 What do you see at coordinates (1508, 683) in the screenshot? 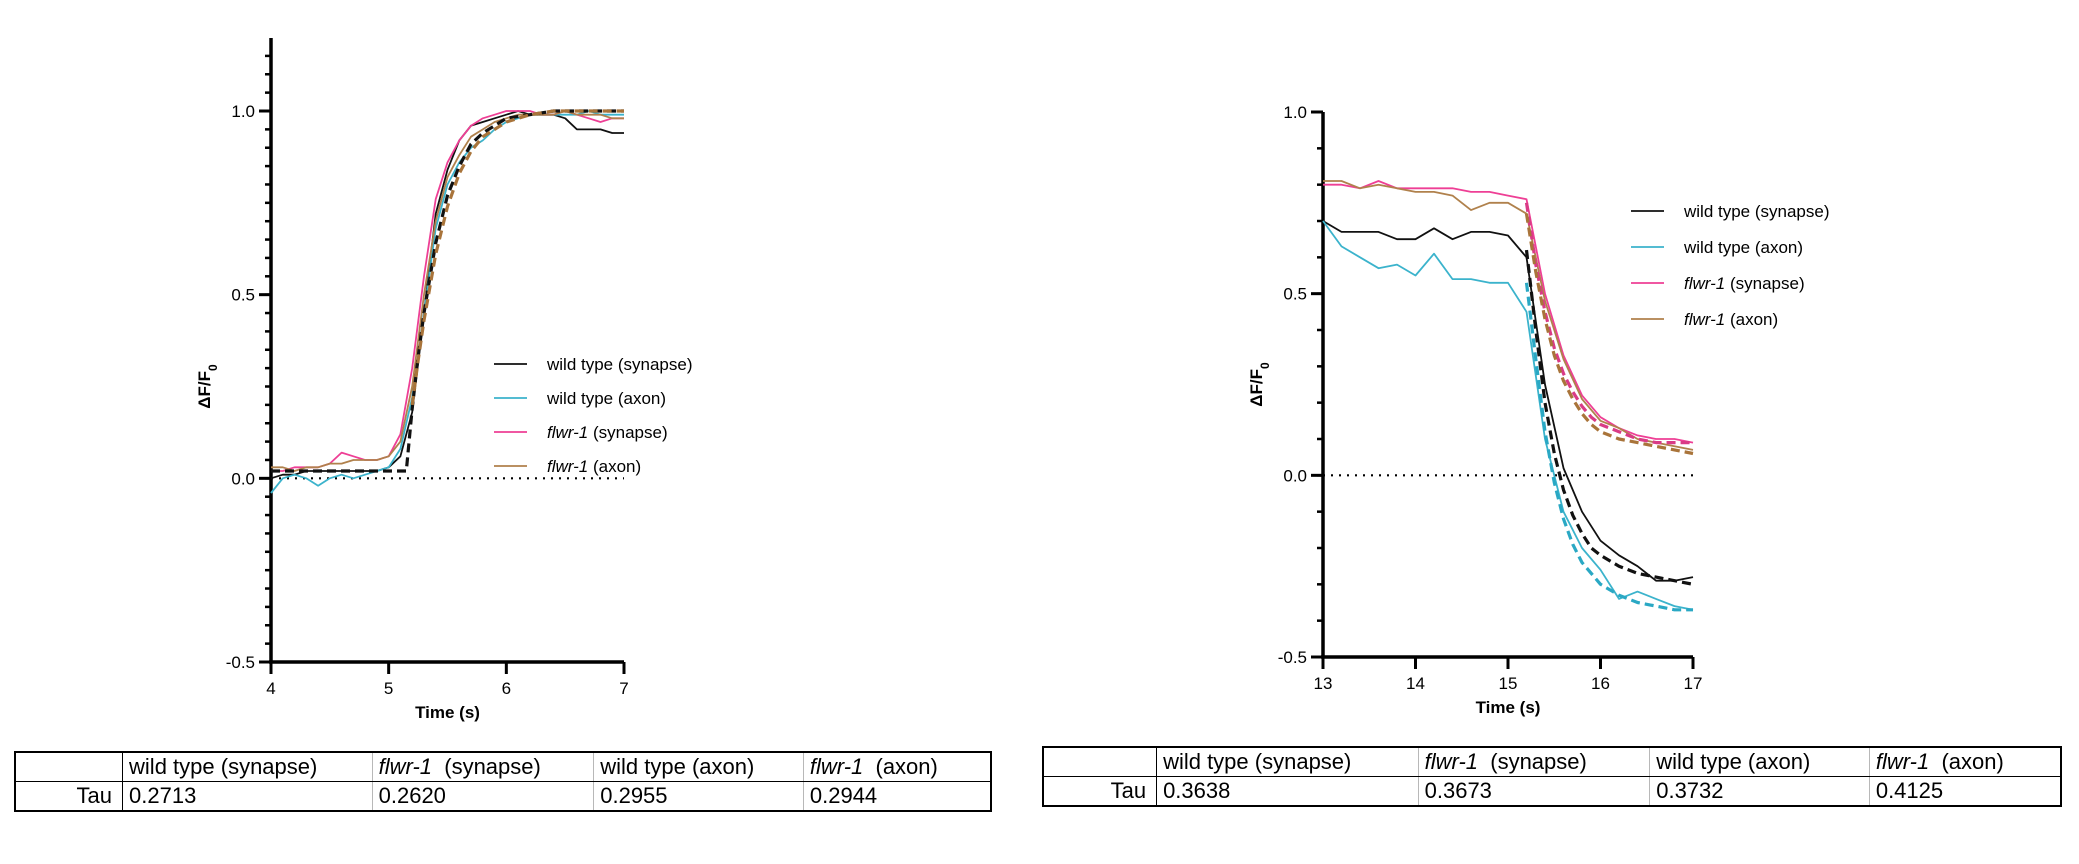
I see `x-tick-label: 15` at bounding box center [1508, 683].